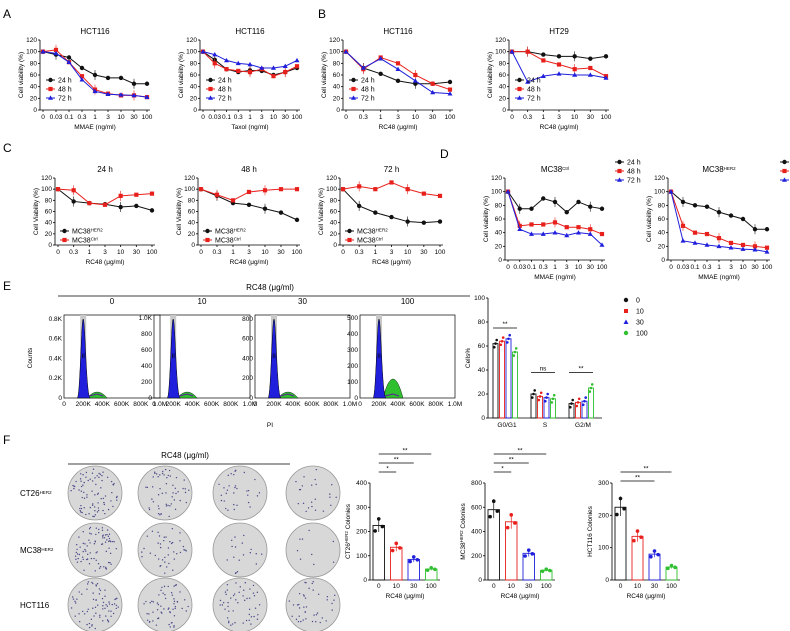 This screenshot has height=631, width=790. Describe the element at coordinates (499, 233) in the screenshot. I see `y-tick-label: 40` at that location.